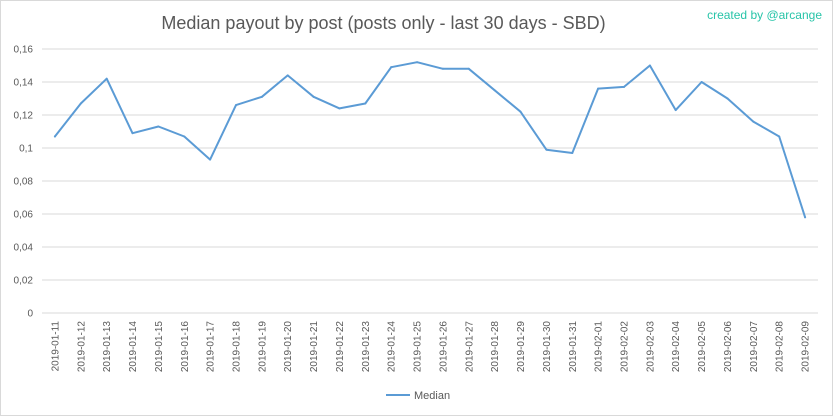 The height and width of the screenshot is (416, 833). What do you see at coordinates (262, 347) in the screenshot?
I see `x-tick-label: 2019-01-19` at bounding box center [262, 347].